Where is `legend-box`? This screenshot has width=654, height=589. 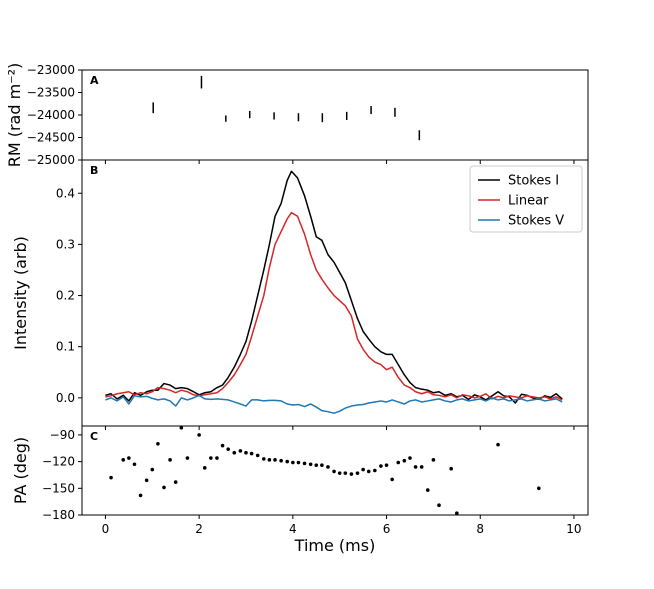 legend-box is located at coordinates (526, 199).